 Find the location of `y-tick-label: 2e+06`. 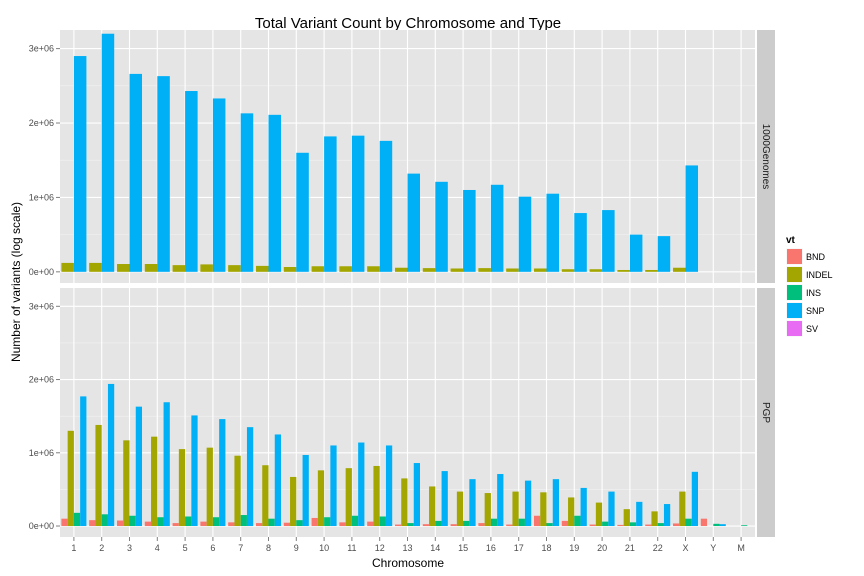

y-tick-label: 2e+06 is located at coordinates (41, 123).